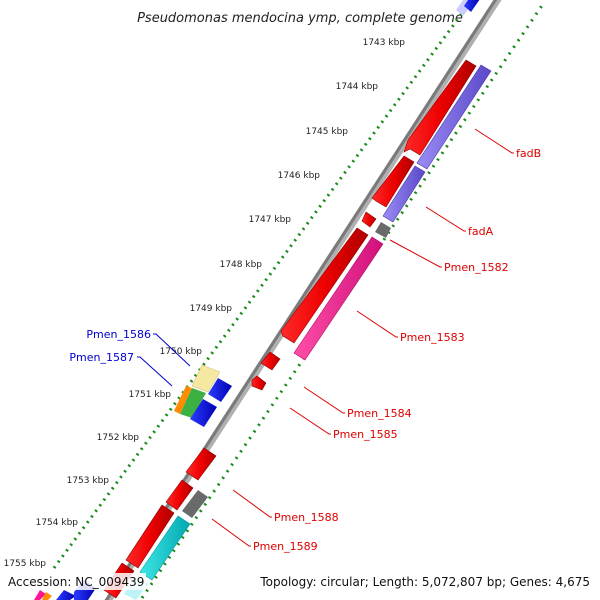  What do you see at coordinates (25, 564) in the screenshot?
I see `tick-label-1755: 1755 kbp` at bounding box center [25, 564].